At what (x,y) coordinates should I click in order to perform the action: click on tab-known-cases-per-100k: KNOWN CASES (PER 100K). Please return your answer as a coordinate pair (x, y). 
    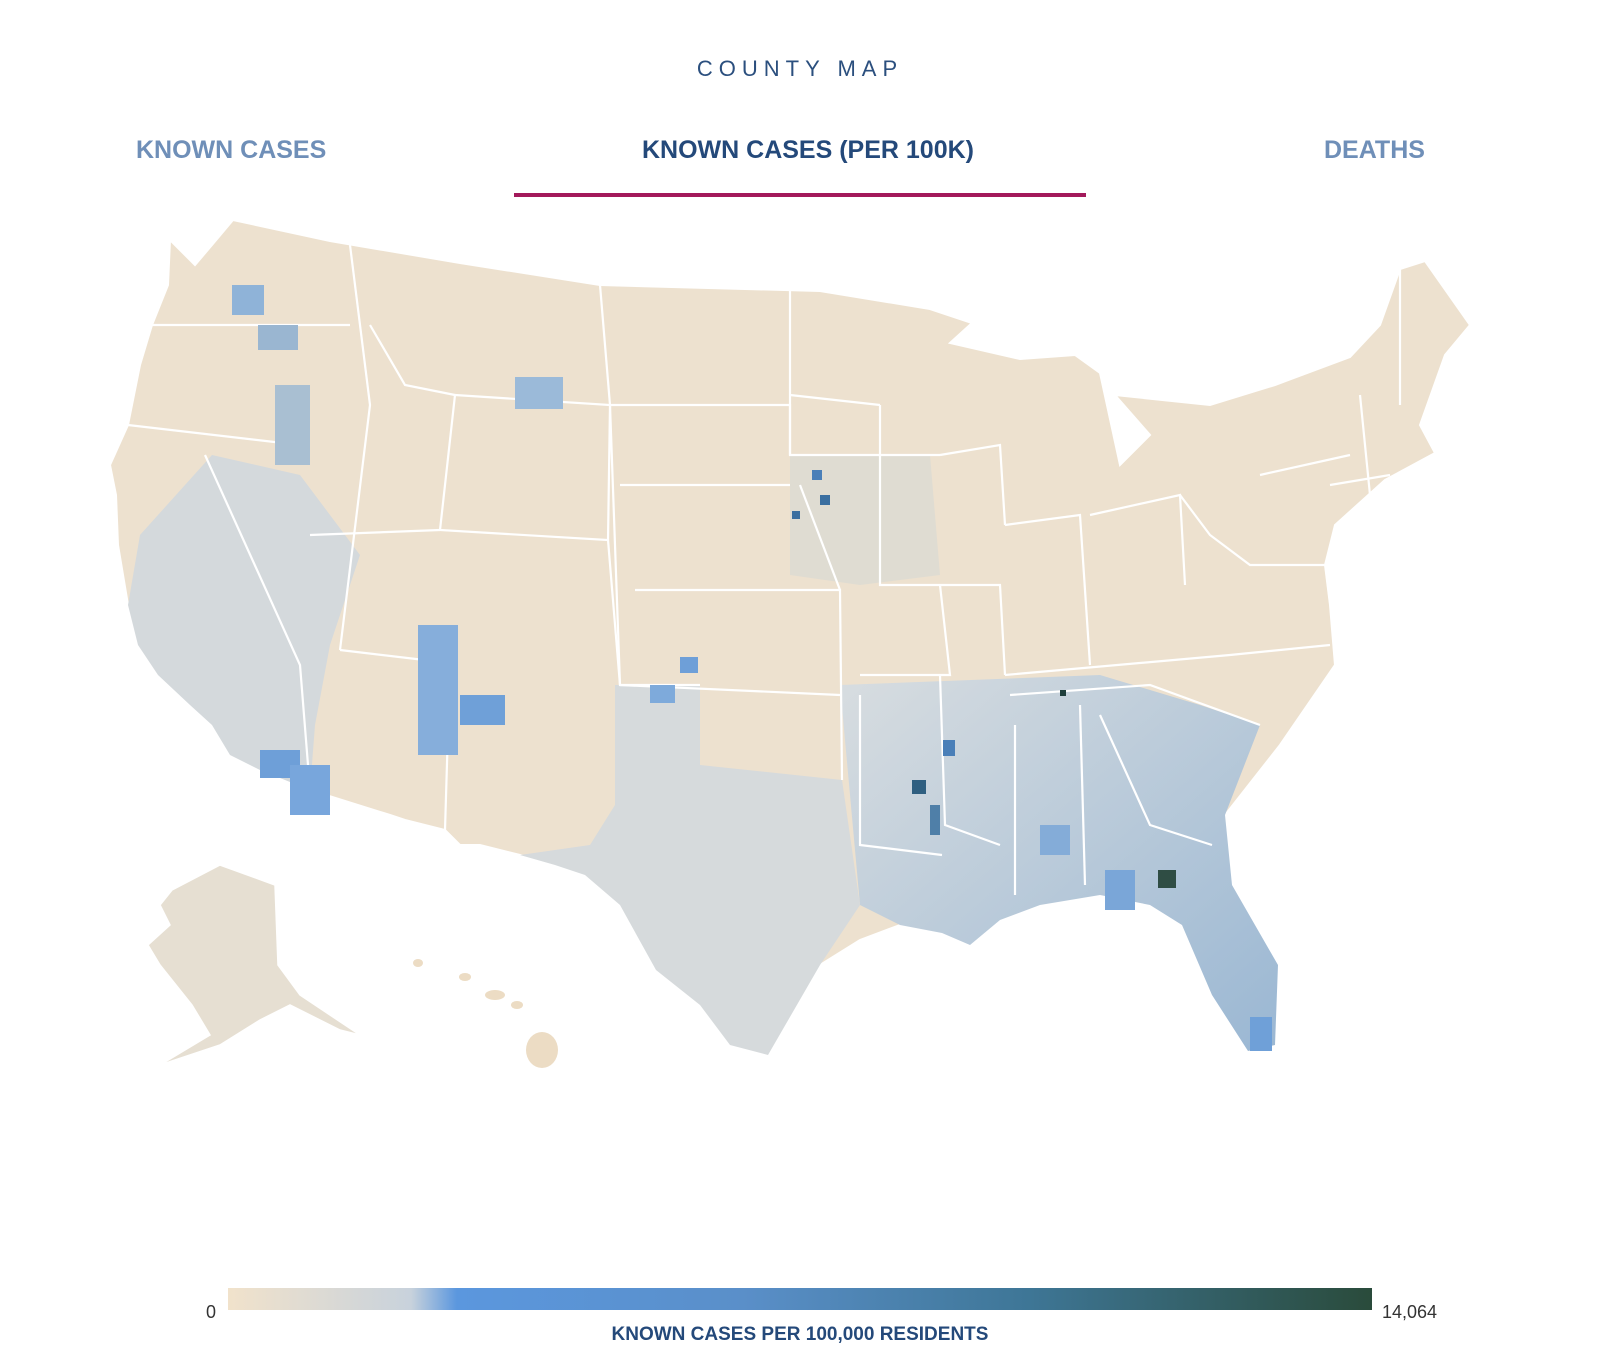
    Looking at the image, I should click on (808, 150).